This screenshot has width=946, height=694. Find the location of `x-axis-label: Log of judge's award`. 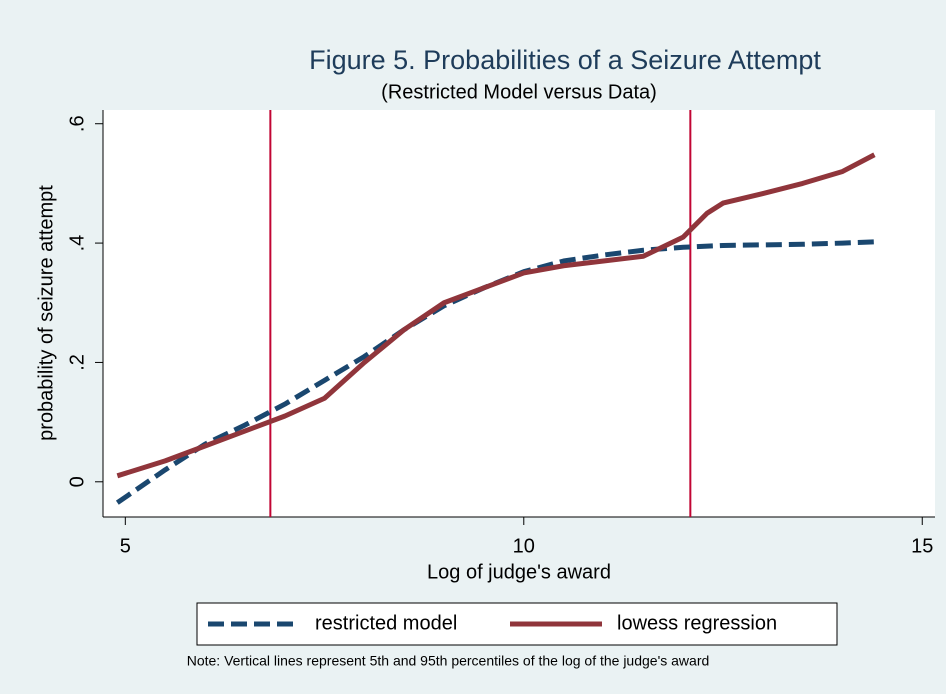

x-axis-label: Log of judge's award is located at coordinates (519, 572).